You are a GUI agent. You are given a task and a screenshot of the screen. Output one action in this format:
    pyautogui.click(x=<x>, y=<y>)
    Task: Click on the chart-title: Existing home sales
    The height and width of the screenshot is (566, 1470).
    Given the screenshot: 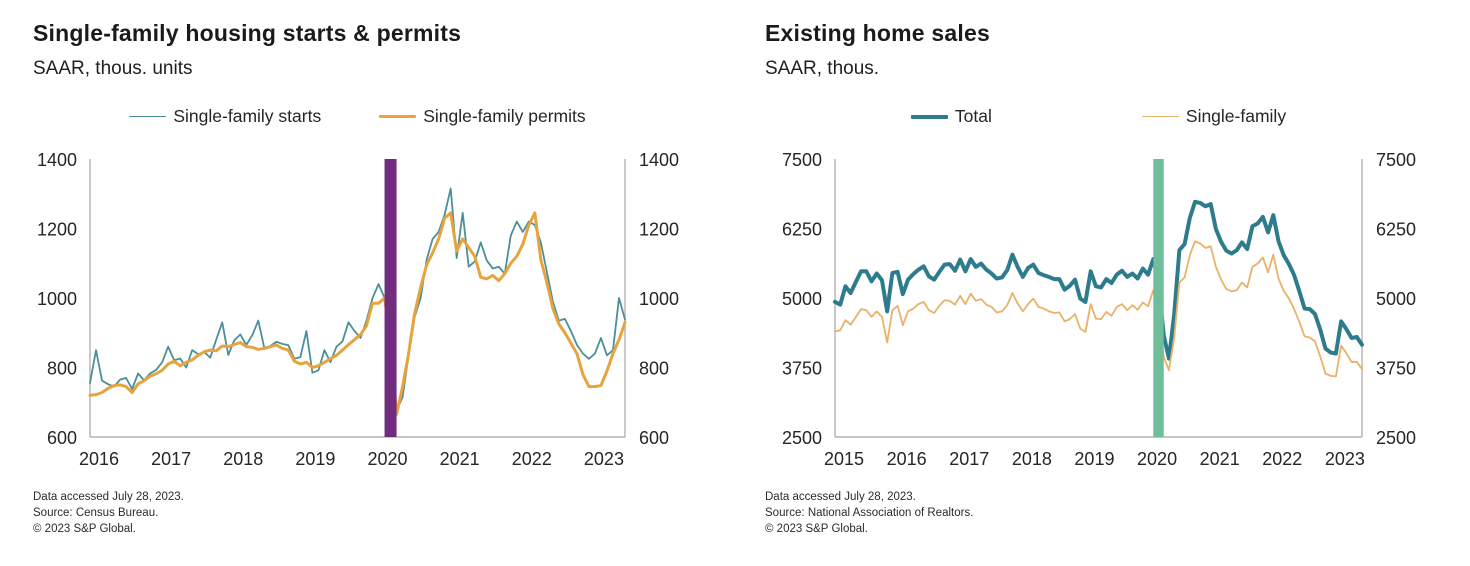 What is the action you would take?
    pyautogui.click(x=877, y=33)
    